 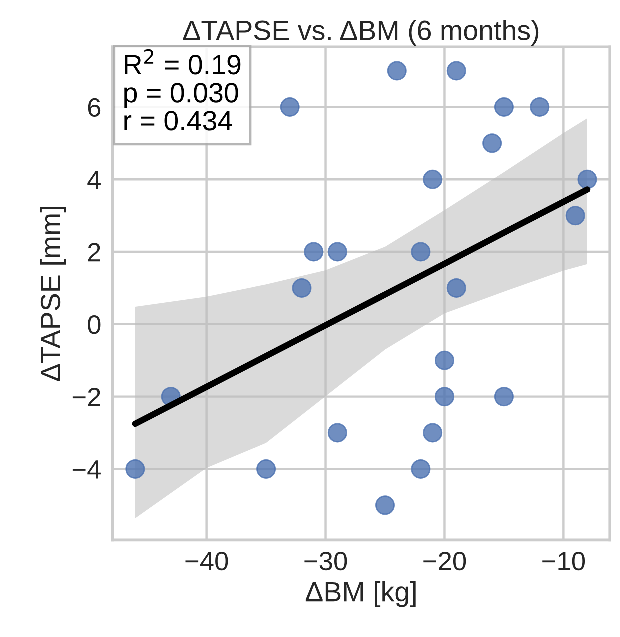 I want to click on y-tick-label: 2, so click(x=94, y=252).